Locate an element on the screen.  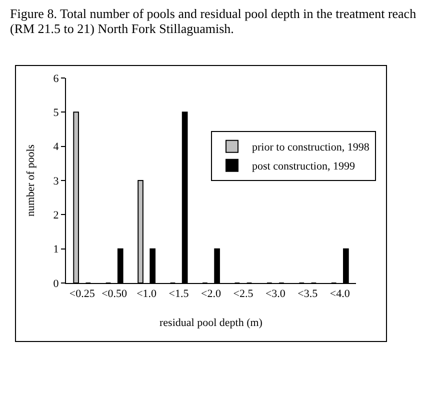
x-tick-label: <2.0 is located at coordinates (211, 294).